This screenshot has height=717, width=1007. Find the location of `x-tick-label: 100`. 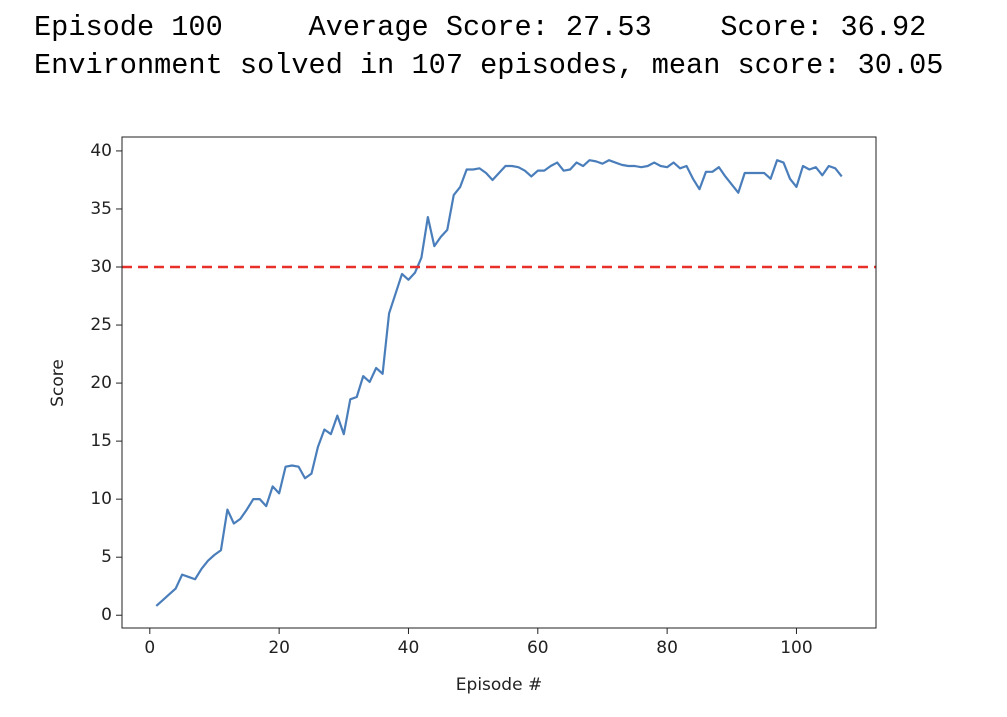

x-tick-label: 100 is located at coordinates (796, 648).